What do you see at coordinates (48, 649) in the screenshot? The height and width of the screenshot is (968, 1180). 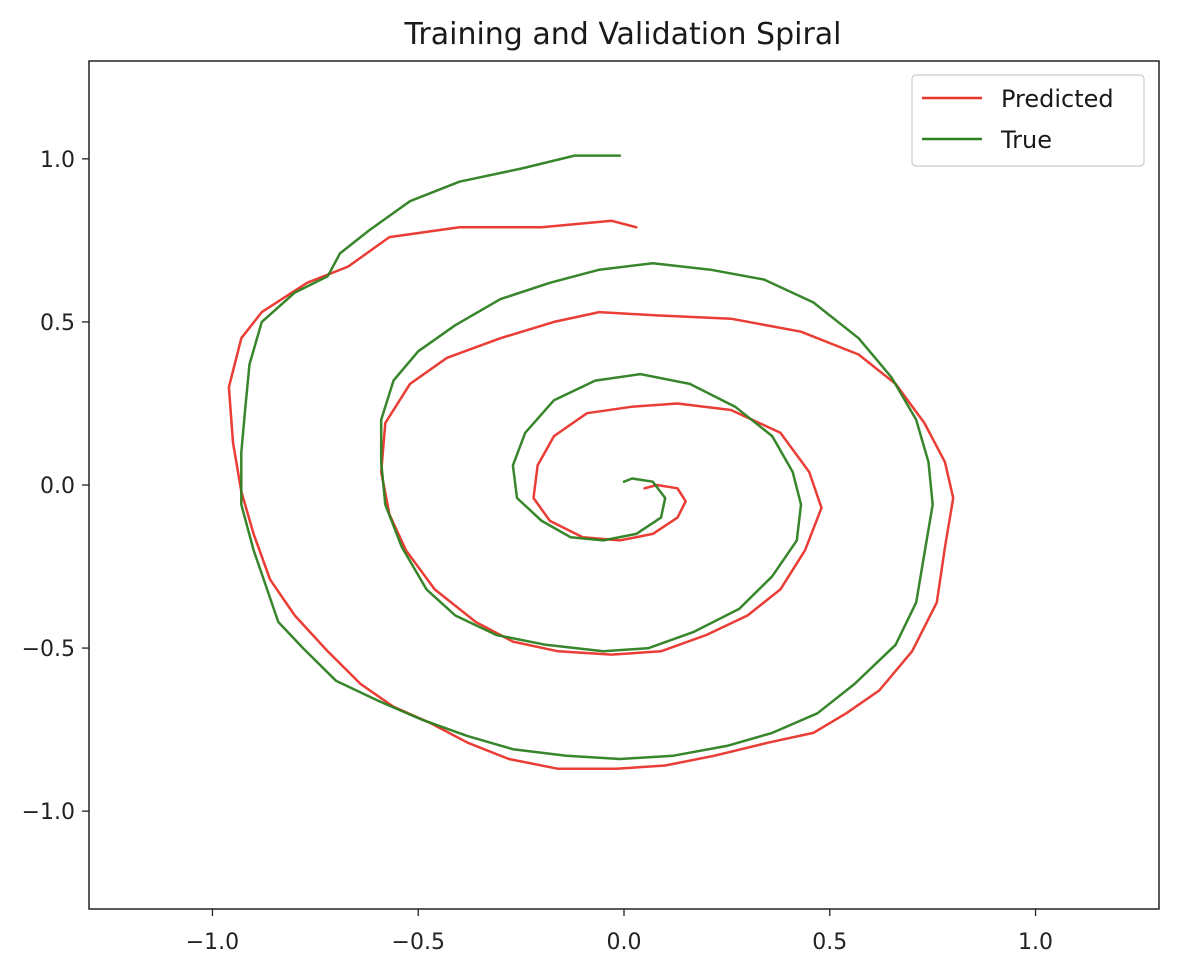 I see `y-tick-label: −0.5` at bounding box center [48, 649].